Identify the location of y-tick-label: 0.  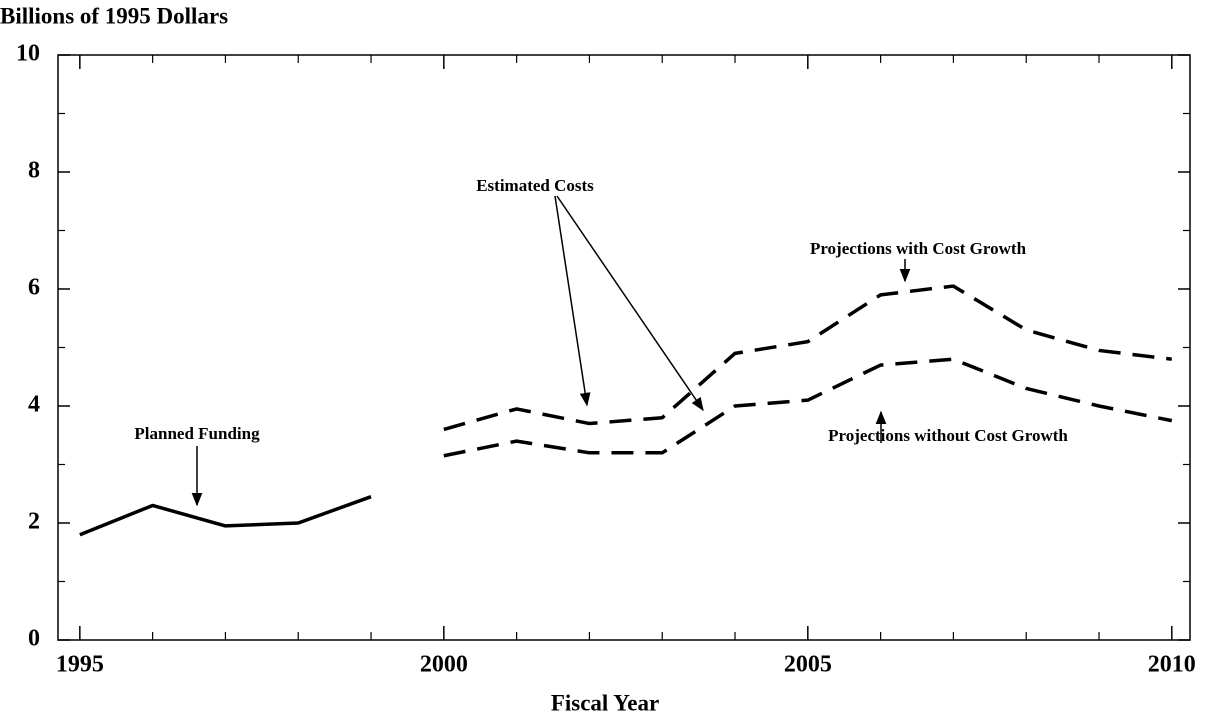
(34, 639).